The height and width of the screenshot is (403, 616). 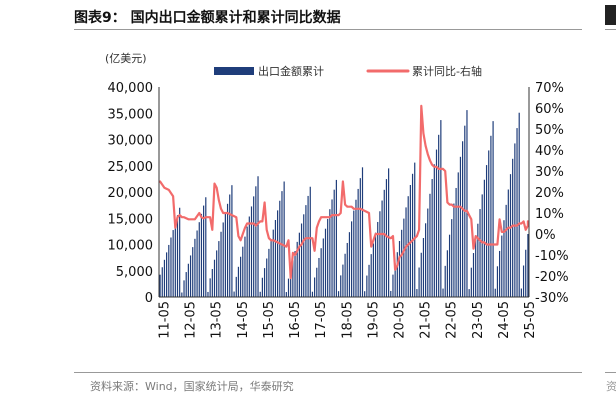 I want to click on right-tick-label: 40%, so click(x=549, y=151).